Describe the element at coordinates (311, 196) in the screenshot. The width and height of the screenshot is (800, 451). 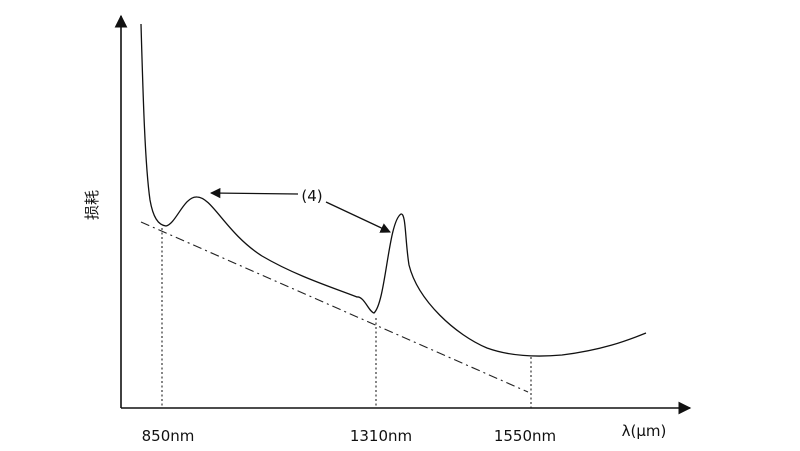
I see `annotation-label: (4)` at that location.